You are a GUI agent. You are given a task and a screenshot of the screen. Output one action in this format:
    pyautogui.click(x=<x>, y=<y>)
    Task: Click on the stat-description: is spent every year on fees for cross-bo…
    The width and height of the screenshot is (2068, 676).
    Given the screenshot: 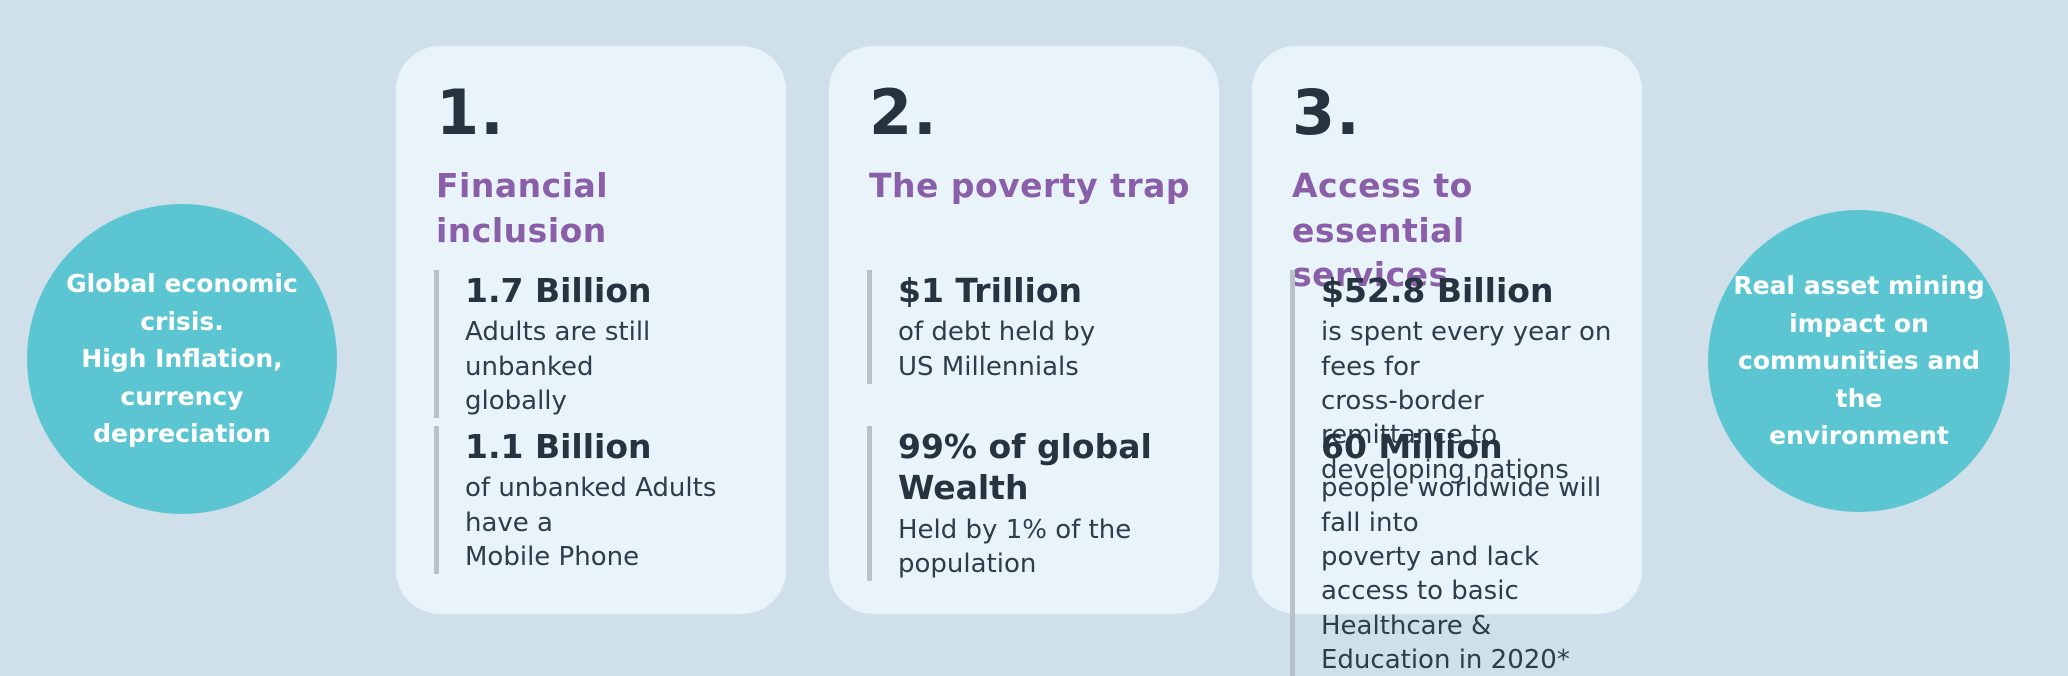 What is the action you would take?
    pyautogui.click(x=1466, y=401)
    